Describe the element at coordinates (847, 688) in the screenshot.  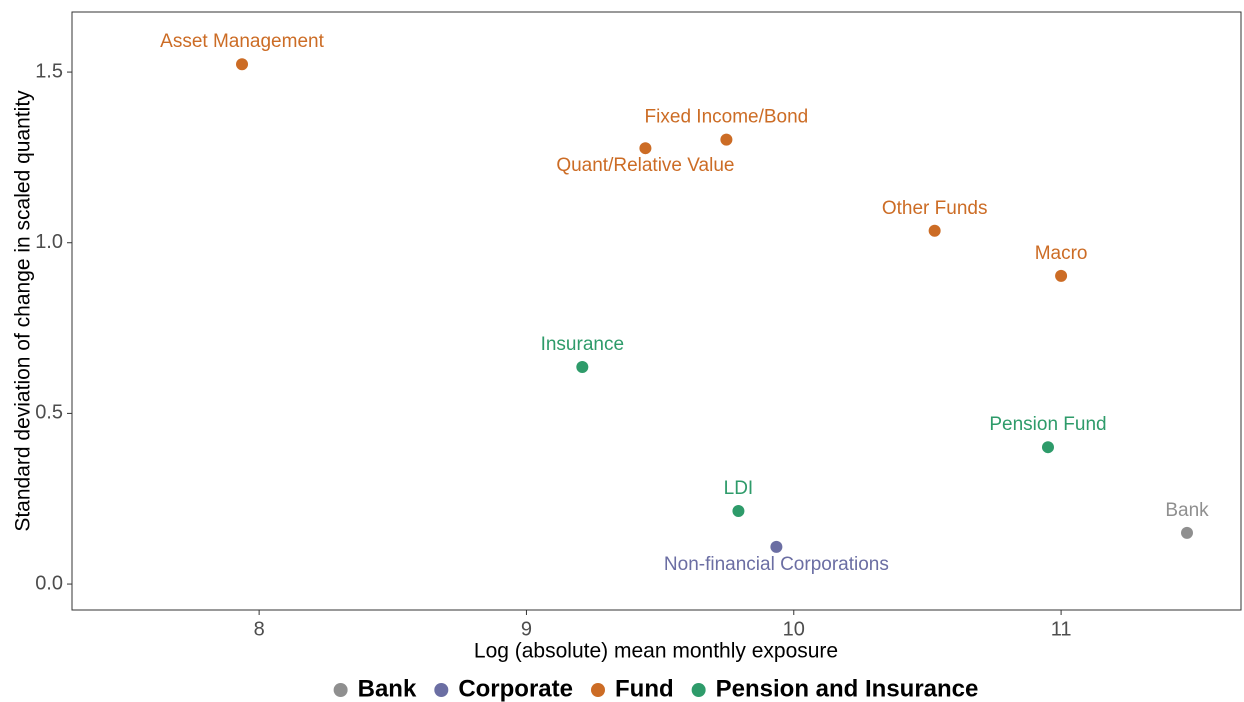
I see `legend-label: Pension and Insurance` at that location.